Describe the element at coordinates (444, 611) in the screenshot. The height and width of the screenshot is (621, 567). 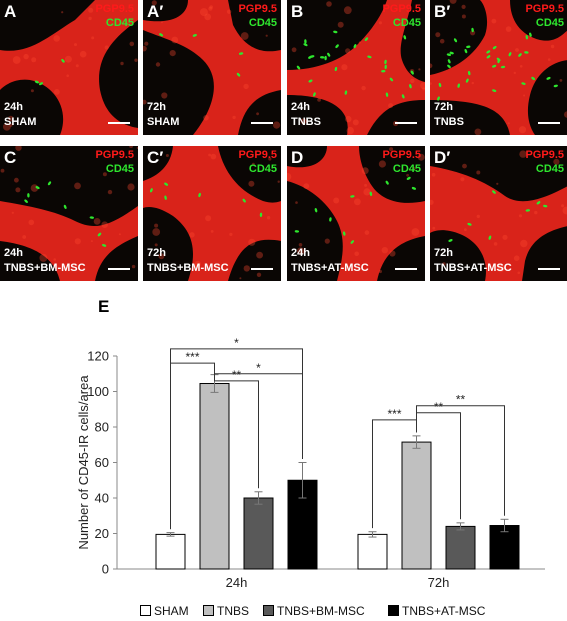
I see `legend-label: TNBS+AT-MSC` at that location.